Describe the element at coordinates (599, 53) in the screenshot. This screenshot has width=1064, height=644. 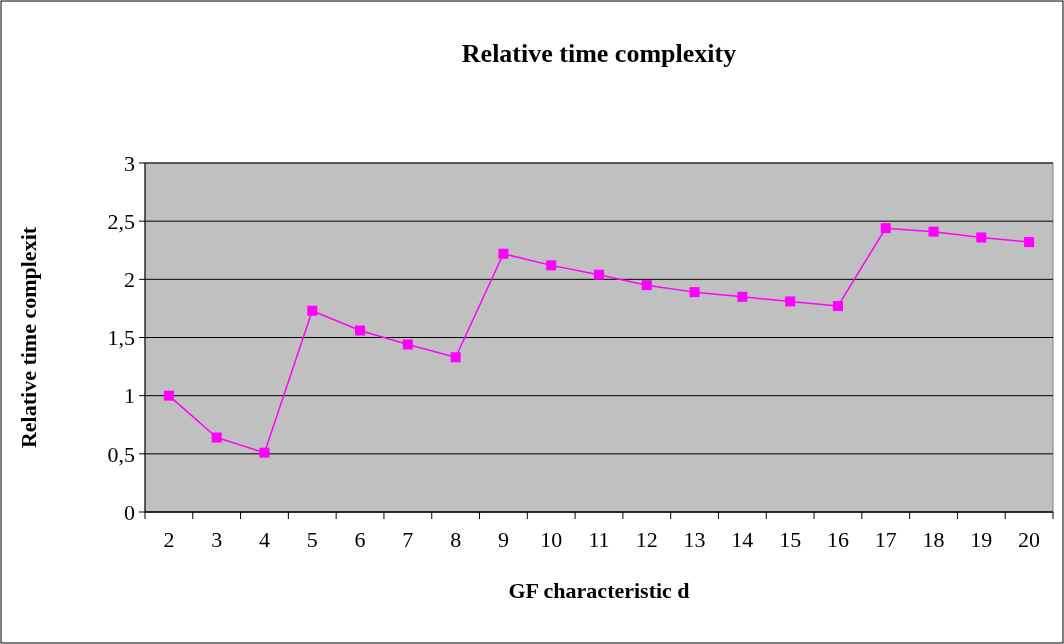
I see `chart-title: Relative time complexity` at that location.